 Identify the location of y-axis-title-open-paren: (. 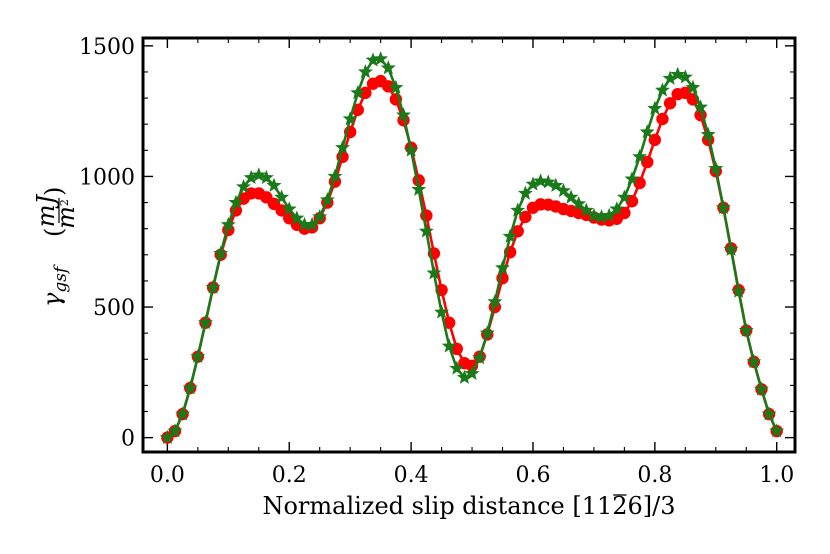
(54, 232).